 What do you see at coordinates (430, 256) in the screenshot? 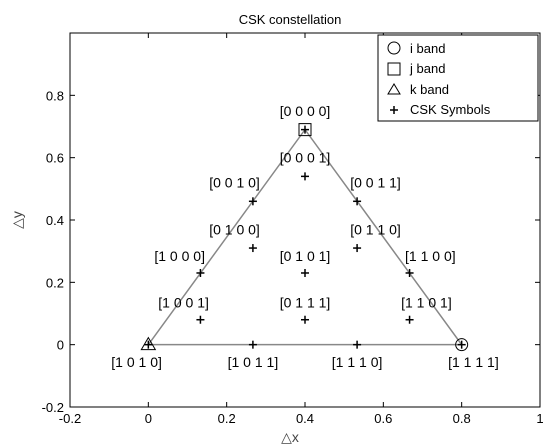
I see `csk-symbol-label: [1 1 0 0]` at bounding box center [430, 256].